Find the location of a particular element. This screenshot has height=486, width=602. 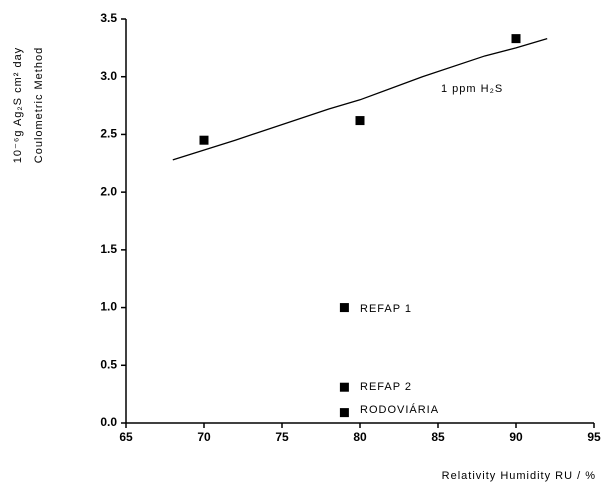

annotation: REFAP 2 is located at coordinates (386, 387).